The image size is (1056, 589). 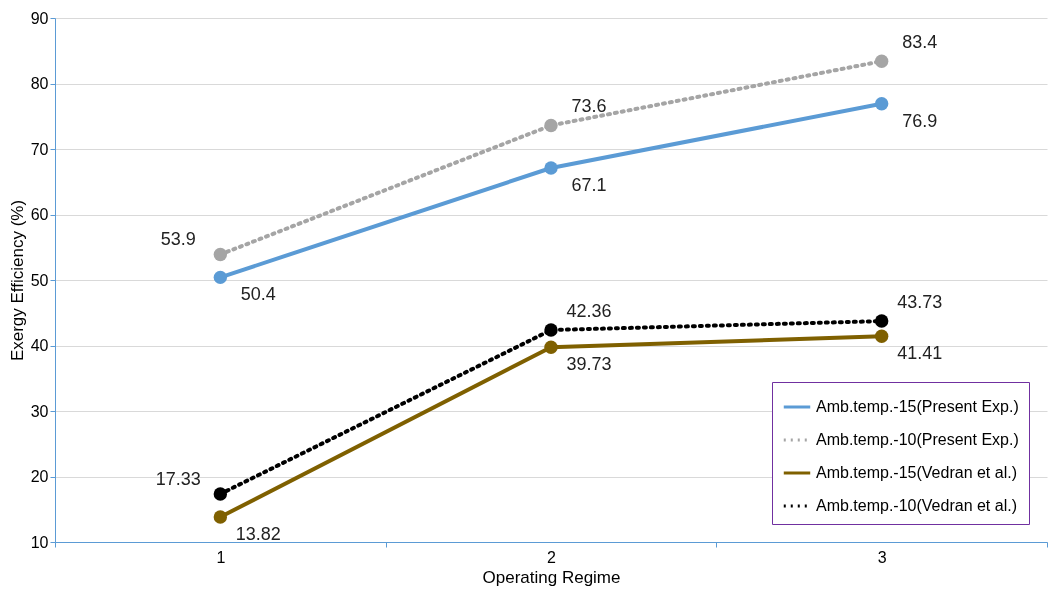 What do you see at coordinates (589, 184) in the screenshot?
I see `data-label: 67.1` at bounding box center [589, 184].